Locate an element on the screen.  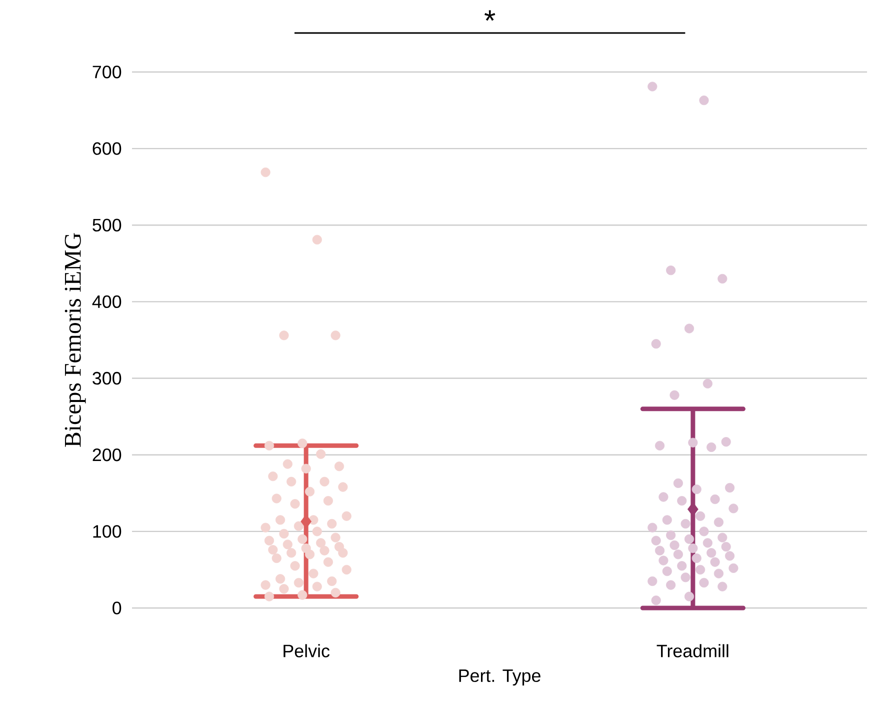
y-tick-label: 100 is located at coordinates (107, 531).